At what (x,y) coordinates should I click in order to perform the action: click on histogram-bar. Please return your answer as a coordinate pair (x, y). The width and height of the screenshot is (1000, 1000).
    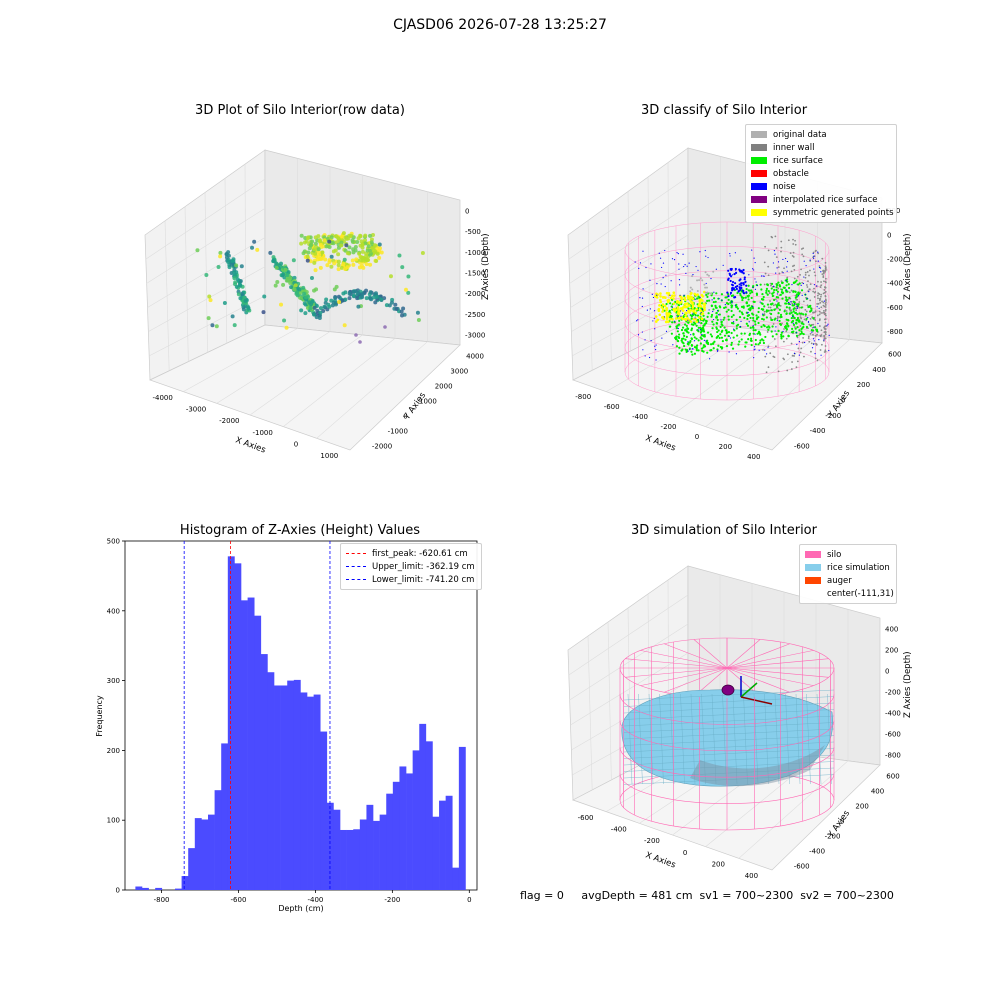
    Looking at the image, I should click on (324, 810).